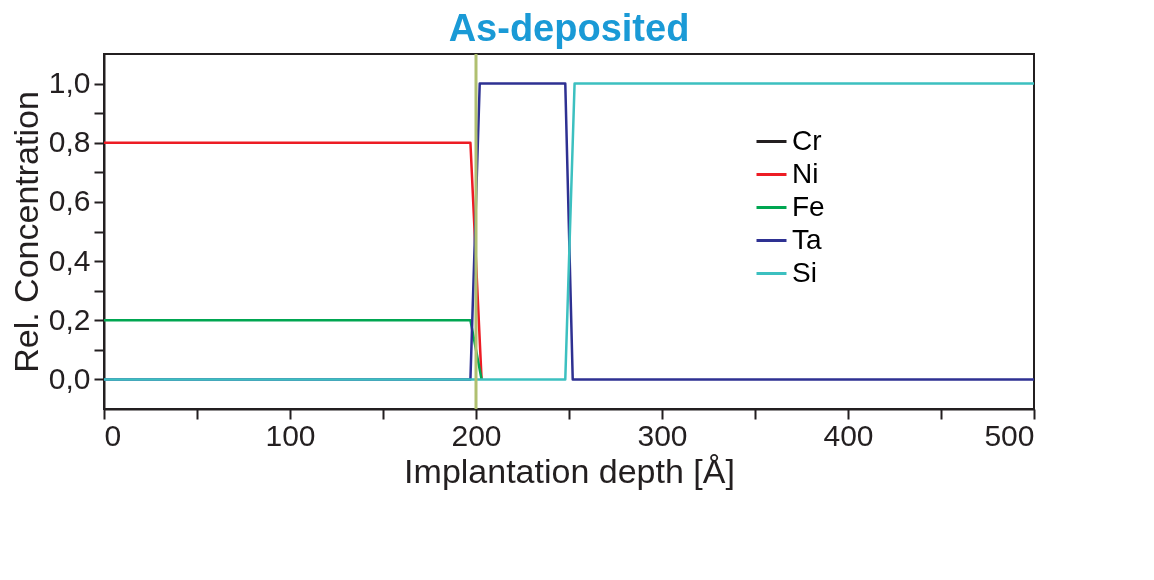 The height and width of the screenshot is (580, 1154). I want to click on x-tick-label: 200, so click(476, 435).